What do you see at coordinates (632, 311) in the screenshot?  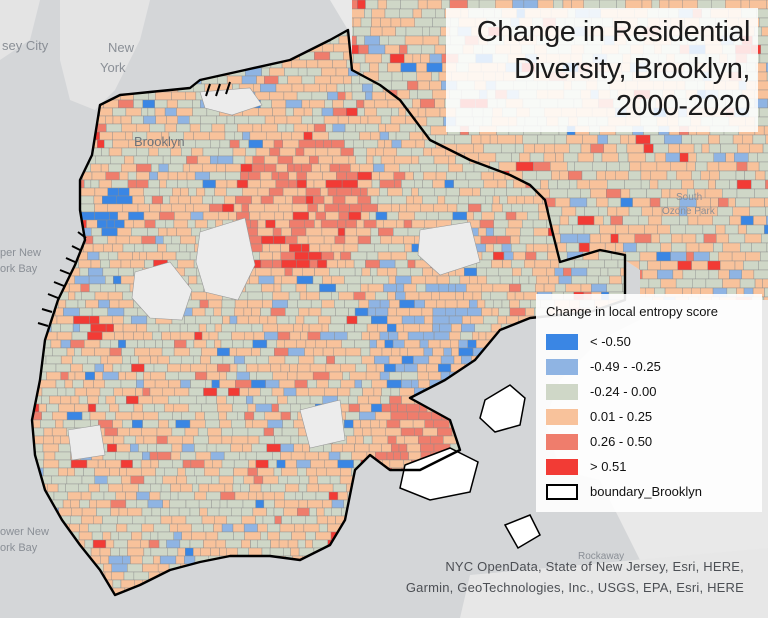 I see `legend-title: Change in local entropy score` at bounding box center [632, 311].